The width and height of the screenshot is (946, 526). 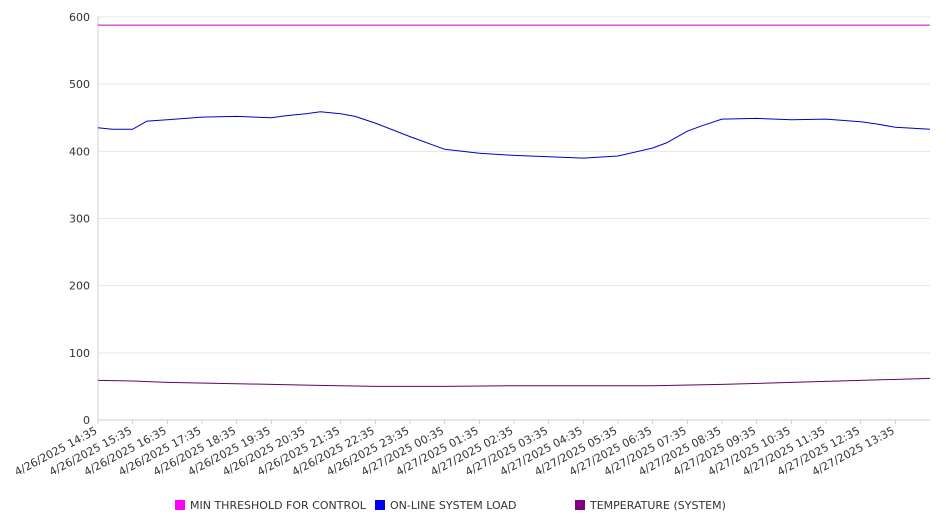 I want to click on legend-swatch-temperature-system, so click(x=580, y=505).